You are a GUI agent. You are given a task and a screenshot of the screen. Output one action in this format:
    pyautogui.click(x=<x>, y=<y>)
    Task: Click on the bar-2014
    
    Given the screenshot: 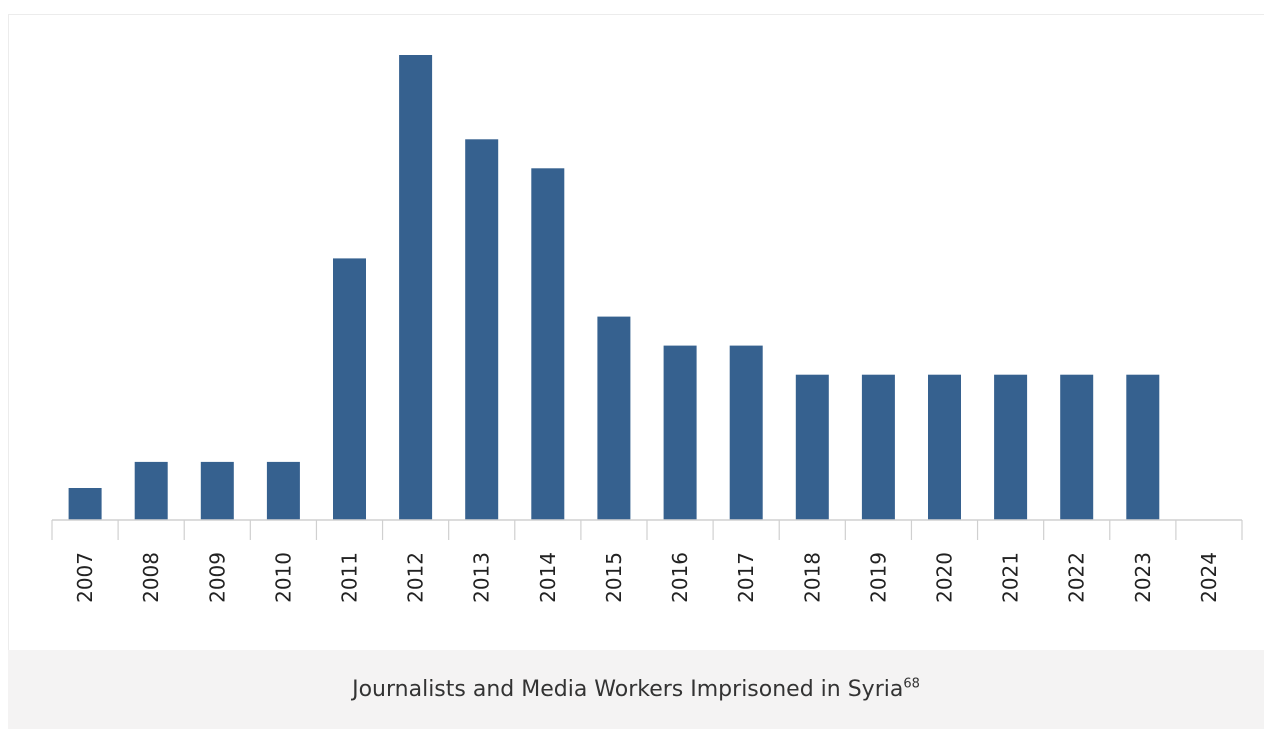 What is the action you would take?
    pyautogui.click(x=548, y=344)
    